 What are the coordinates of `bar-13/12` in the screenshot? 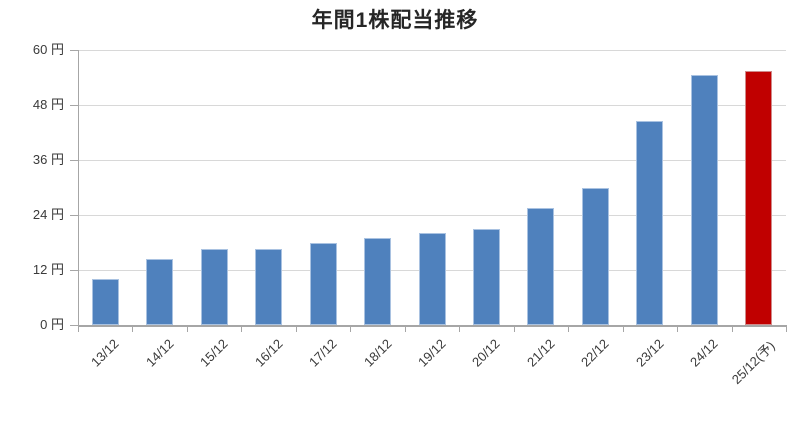 It's located at (105, 302).